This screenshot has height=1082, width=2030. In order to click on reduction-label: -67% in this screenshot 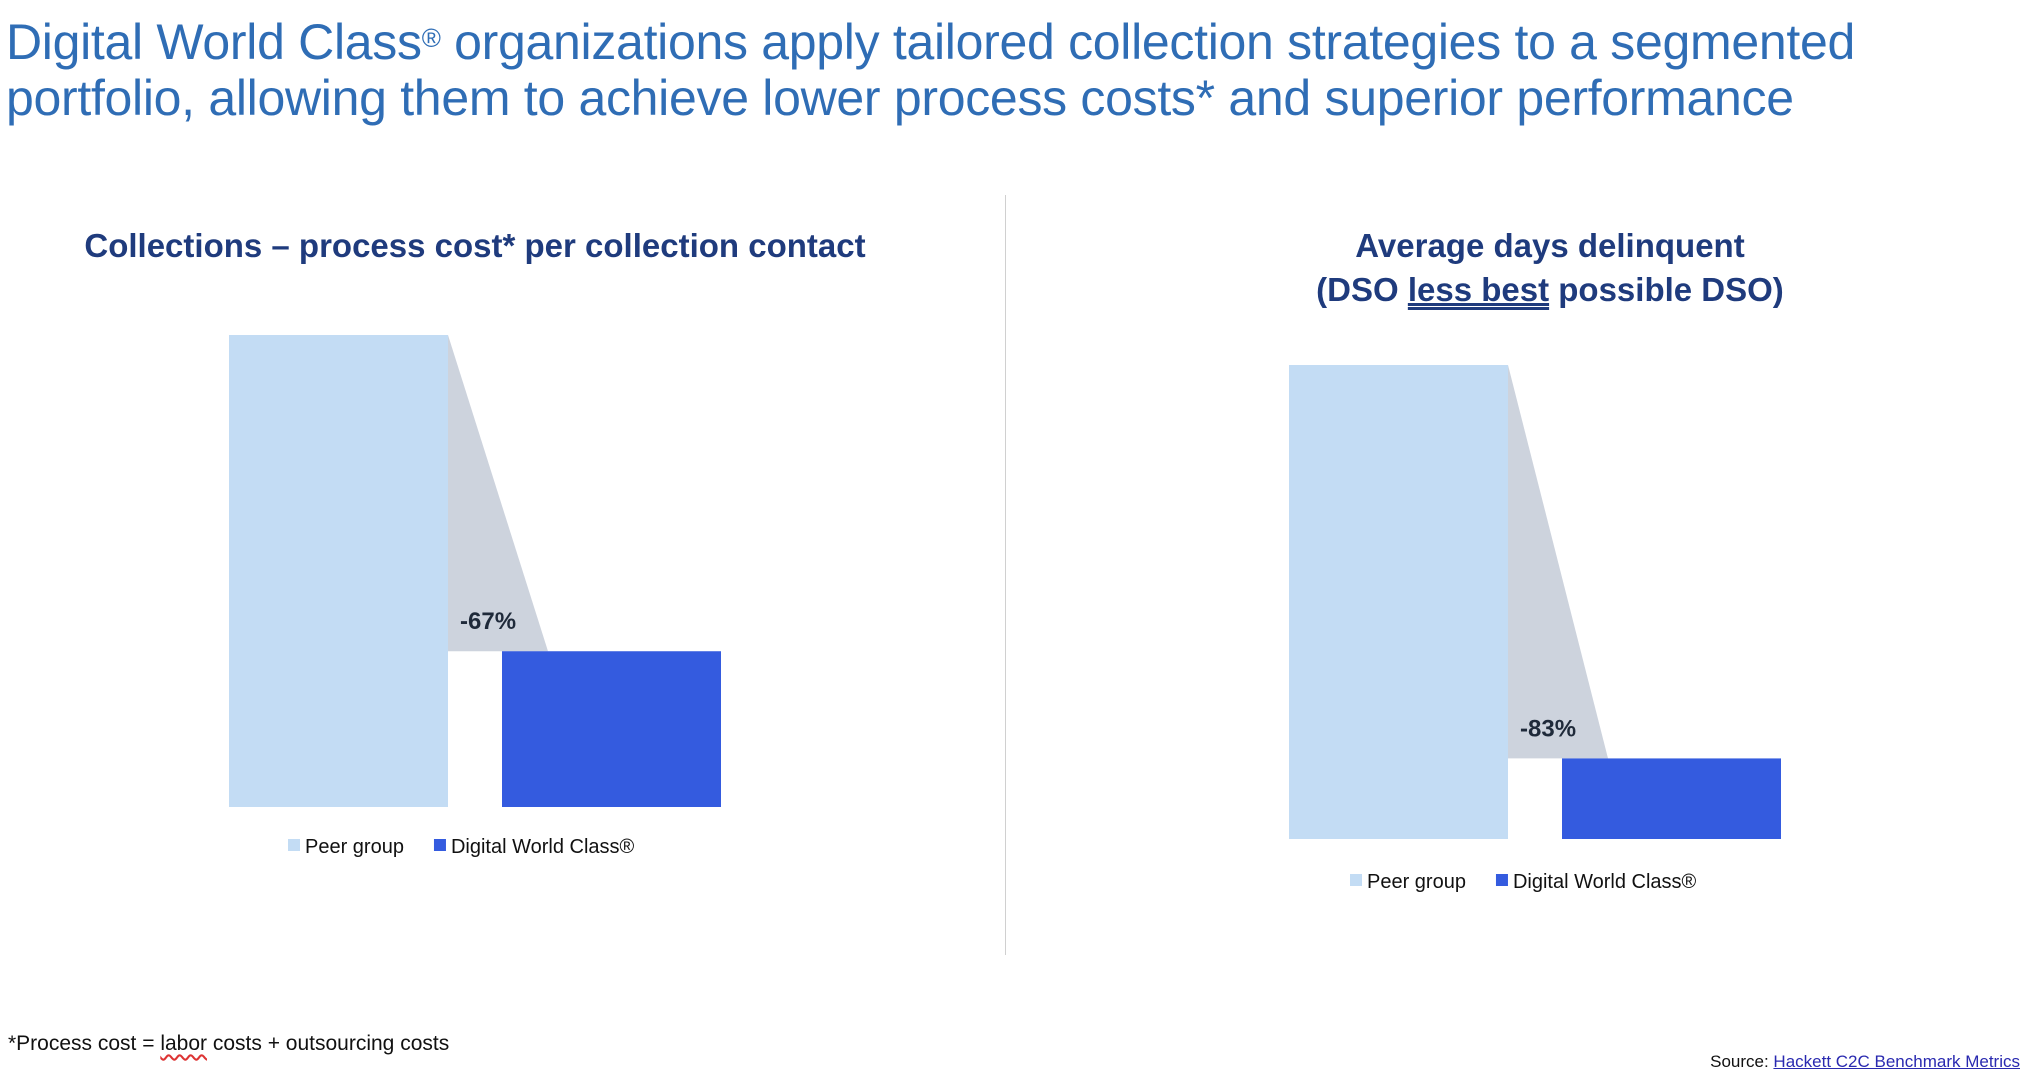, I will do `click(488, 621)`.